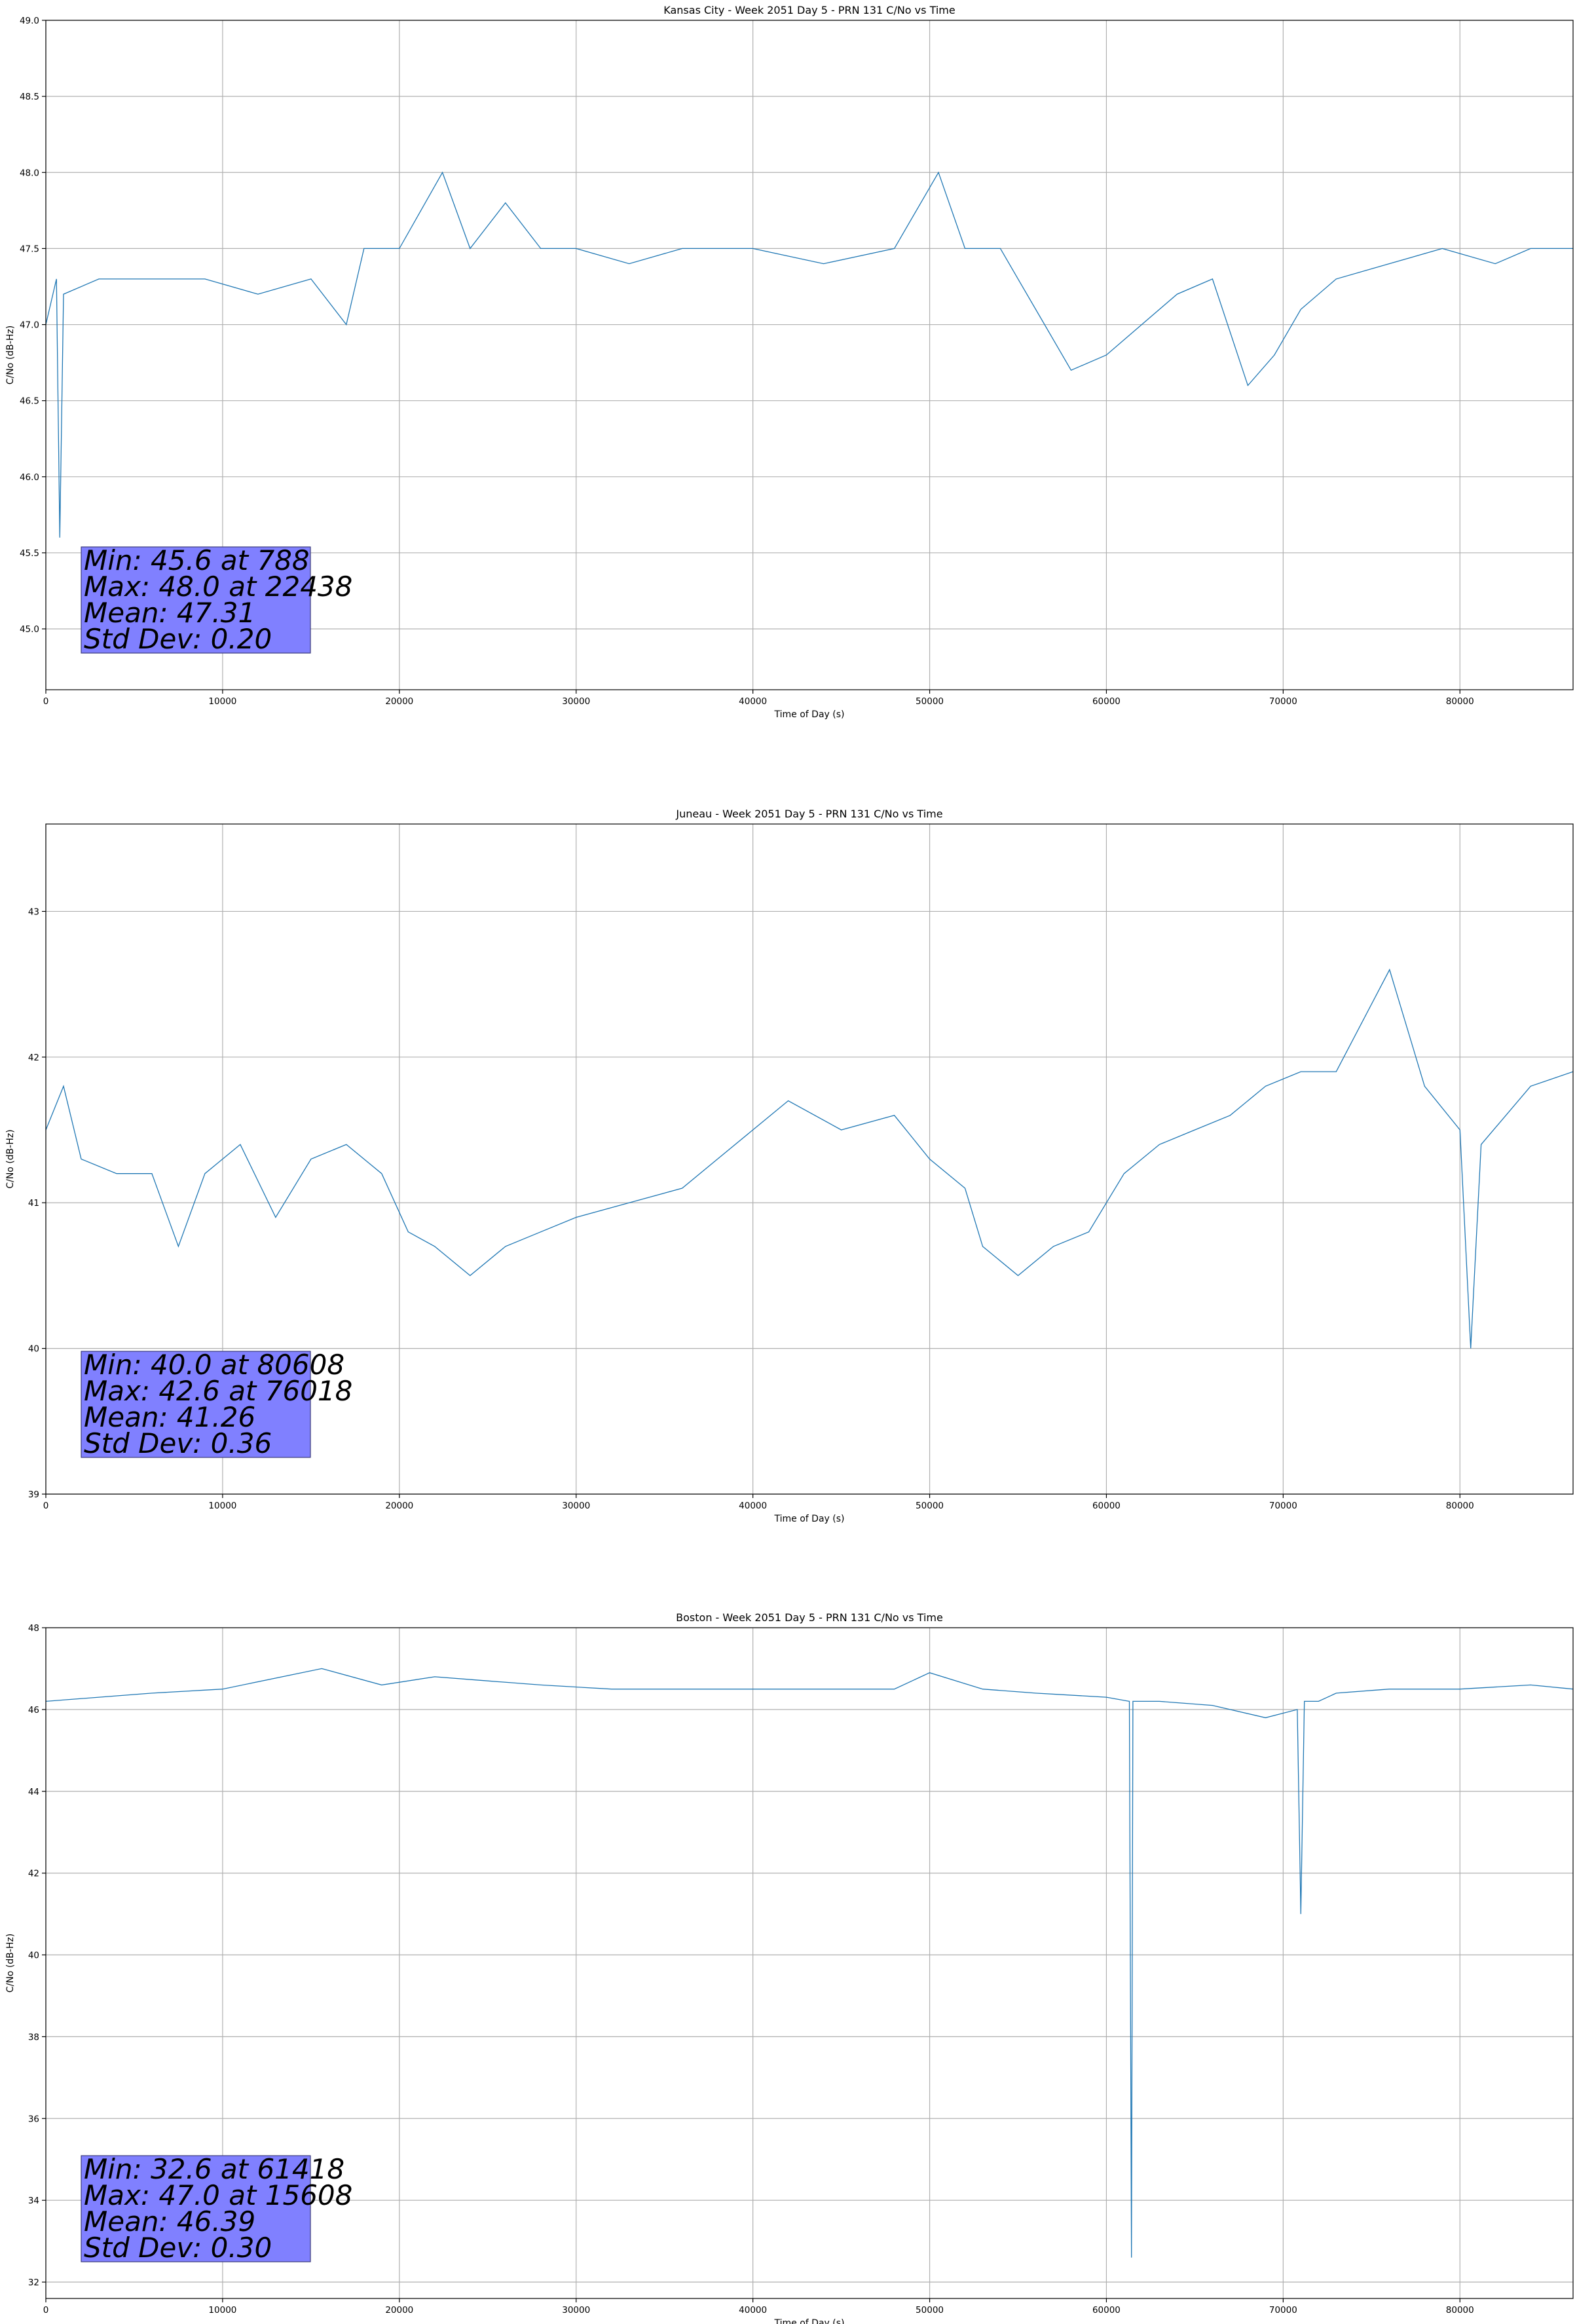 This screenshot has height=2324, width=1577. What do you see at coordinates (33, 1203) in the screenshot?
I see `y-tick-label: 41` at bounding box center [33, 1203].